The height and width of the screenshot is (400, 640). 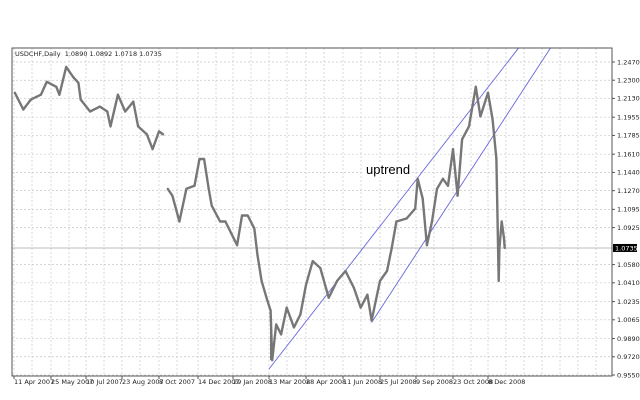 I want to click on y-tick-label: 1.0065, so click(x=628, y=320).